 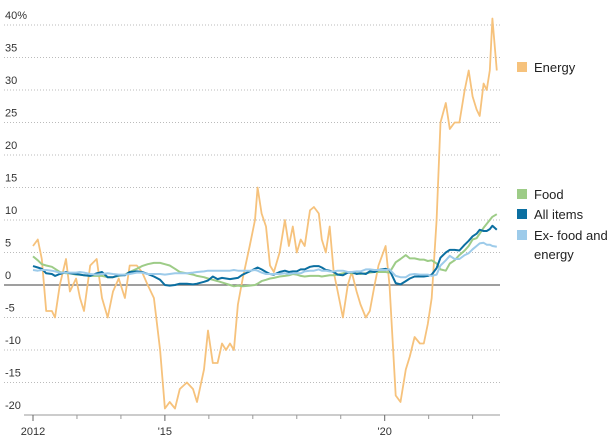 I want to click on y-tick-label: 40%, so click(x=16, y=16).